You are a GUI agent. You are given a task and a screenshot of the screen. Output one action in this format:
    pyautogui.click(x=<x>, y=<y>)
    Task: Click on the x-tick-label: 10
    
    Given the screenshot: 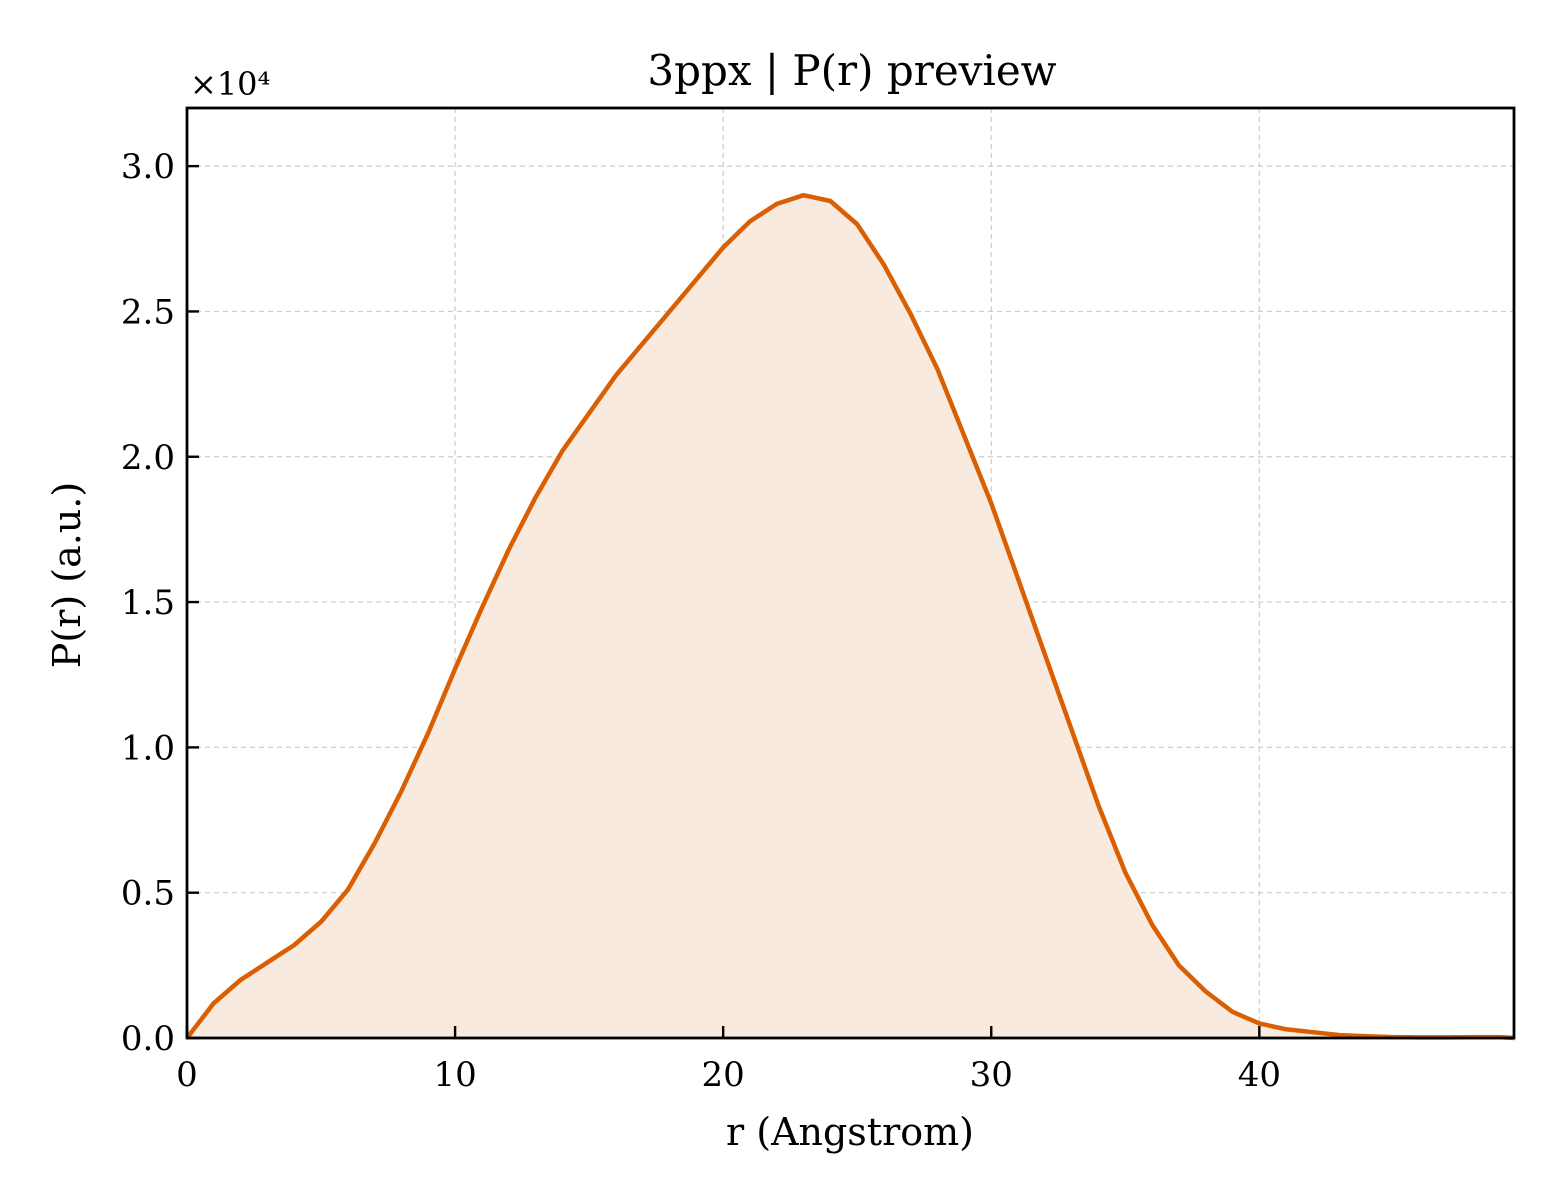 What is the action you would take?
    pyautogui.click(x=454, y=1075)
    